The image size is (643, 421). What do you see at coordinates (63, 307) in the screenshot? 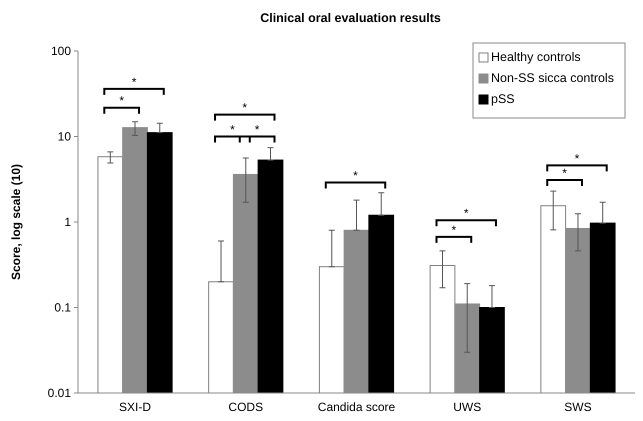
I see `y-tick-label: 0.1` at bounding box center [63, 307].